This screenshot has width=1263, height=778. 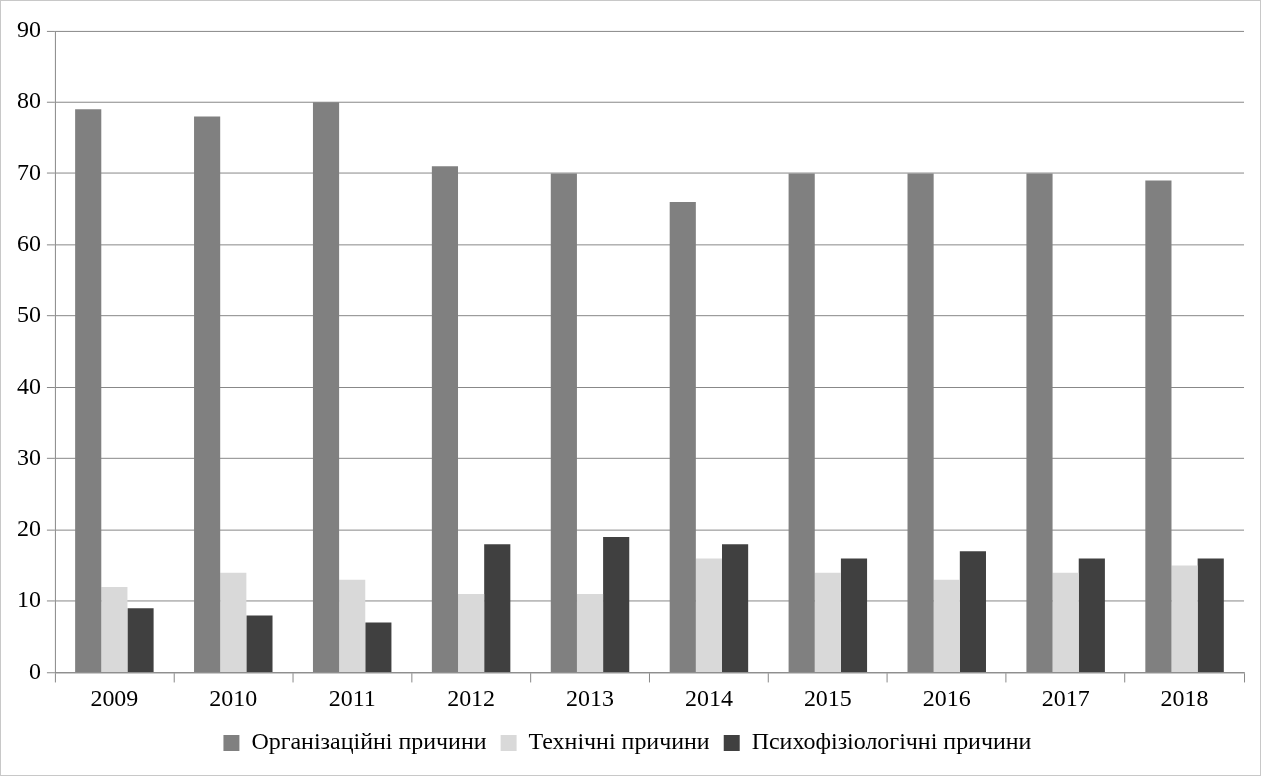 What do you see at coordinates (28, 171) in the screenshot?
I see `y-tick-label: 70` at bounding box center [28, 171].